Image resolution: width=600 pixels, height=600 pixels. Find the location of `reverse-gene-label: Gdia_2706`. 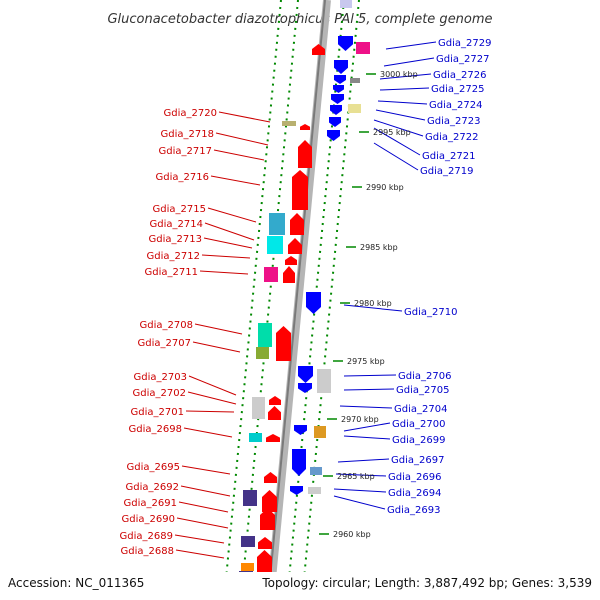

reverse-gene-label: Gdia_2706 is located at coordinates (424, 376).